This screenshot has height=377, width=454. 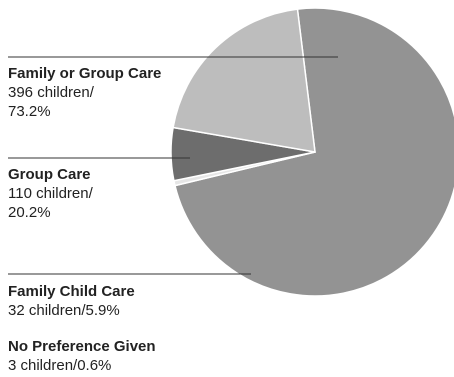 What do you see at coordinates (71, 291) in the screenshot?
I see `slice-name: Family Child Care` at bounding box center [71, 291].